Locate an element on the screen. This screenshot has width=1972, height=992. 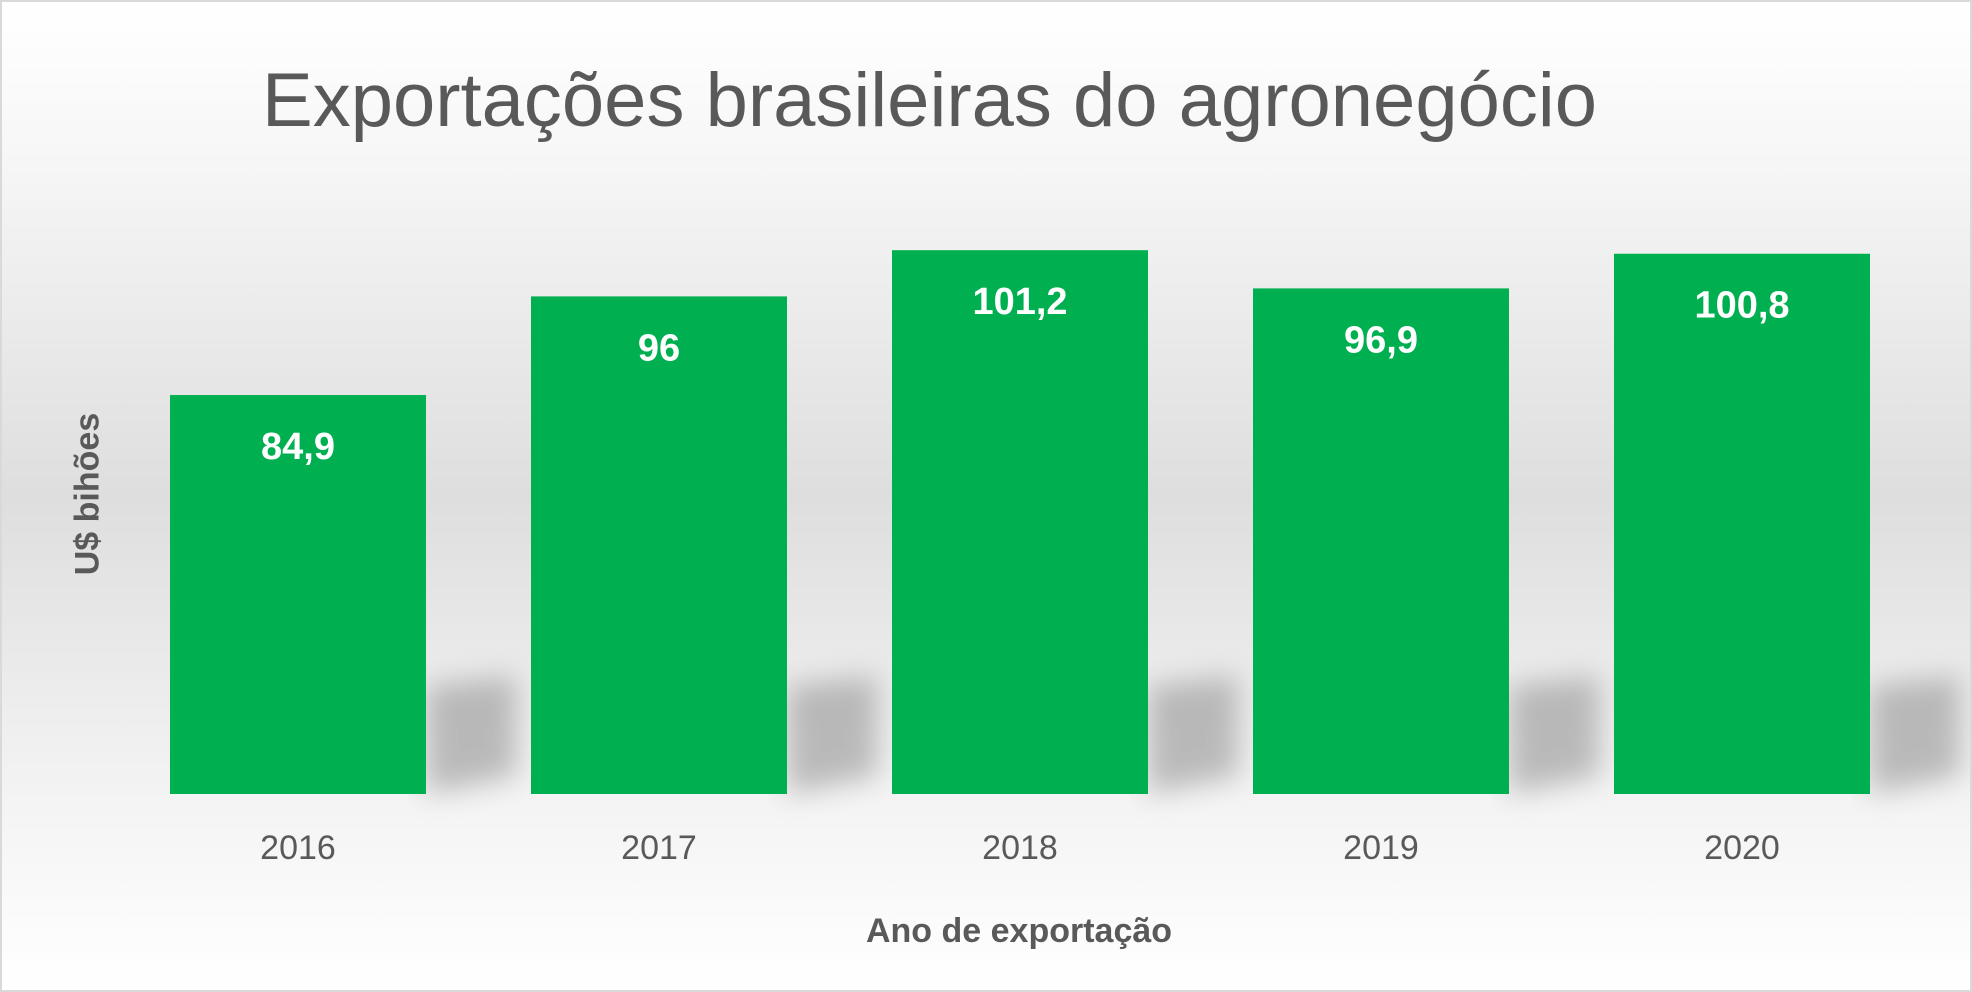
bar-2020 is located at coordinates (1742, 524).